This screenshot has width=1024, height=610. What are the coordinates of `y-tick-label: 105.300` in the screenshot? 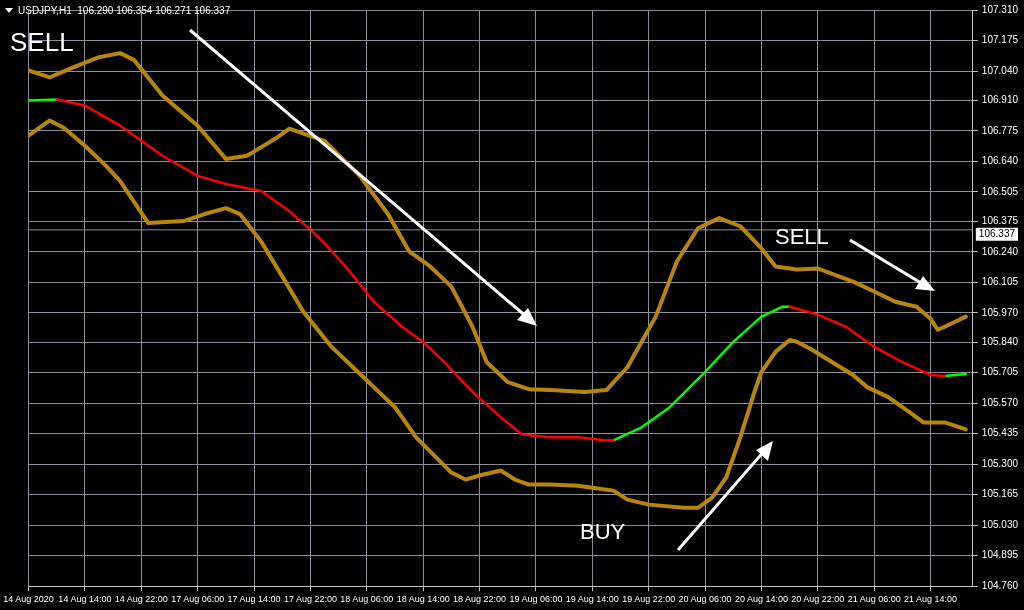 It's located at (1000, 463).